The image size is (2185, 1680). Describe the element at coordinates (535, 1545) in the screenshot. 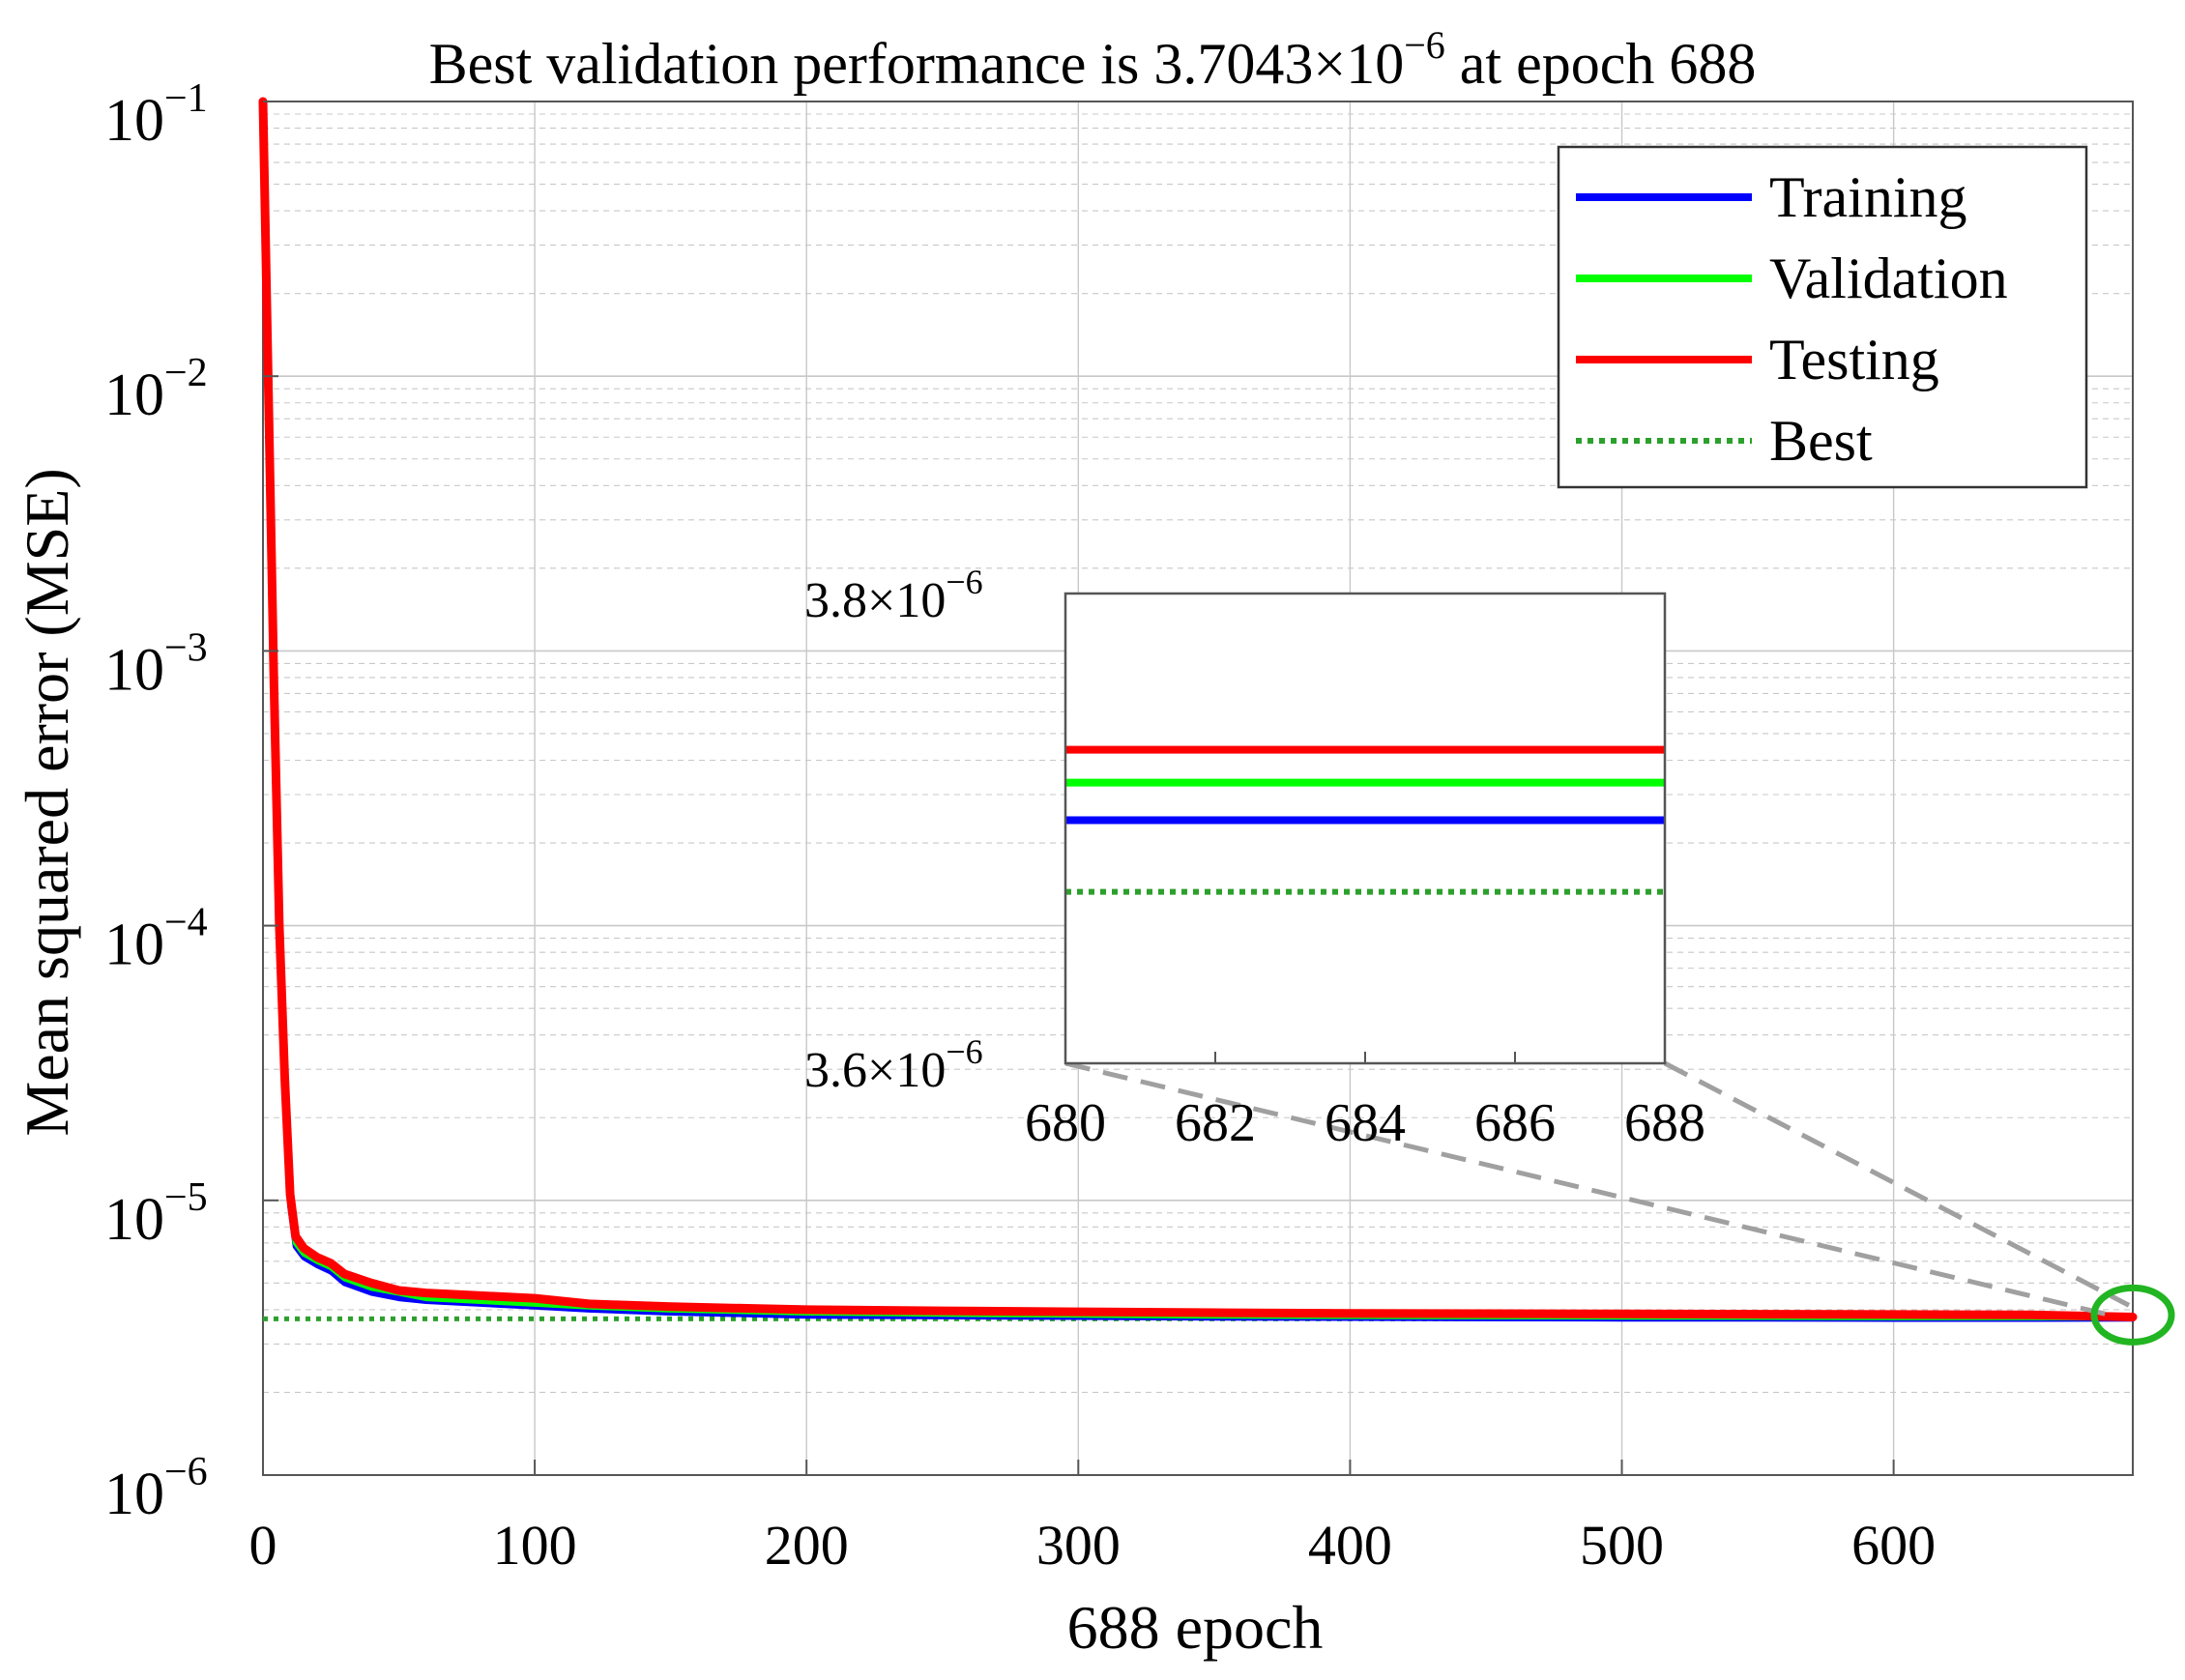

I see `x-tick-label: 100` at that location.